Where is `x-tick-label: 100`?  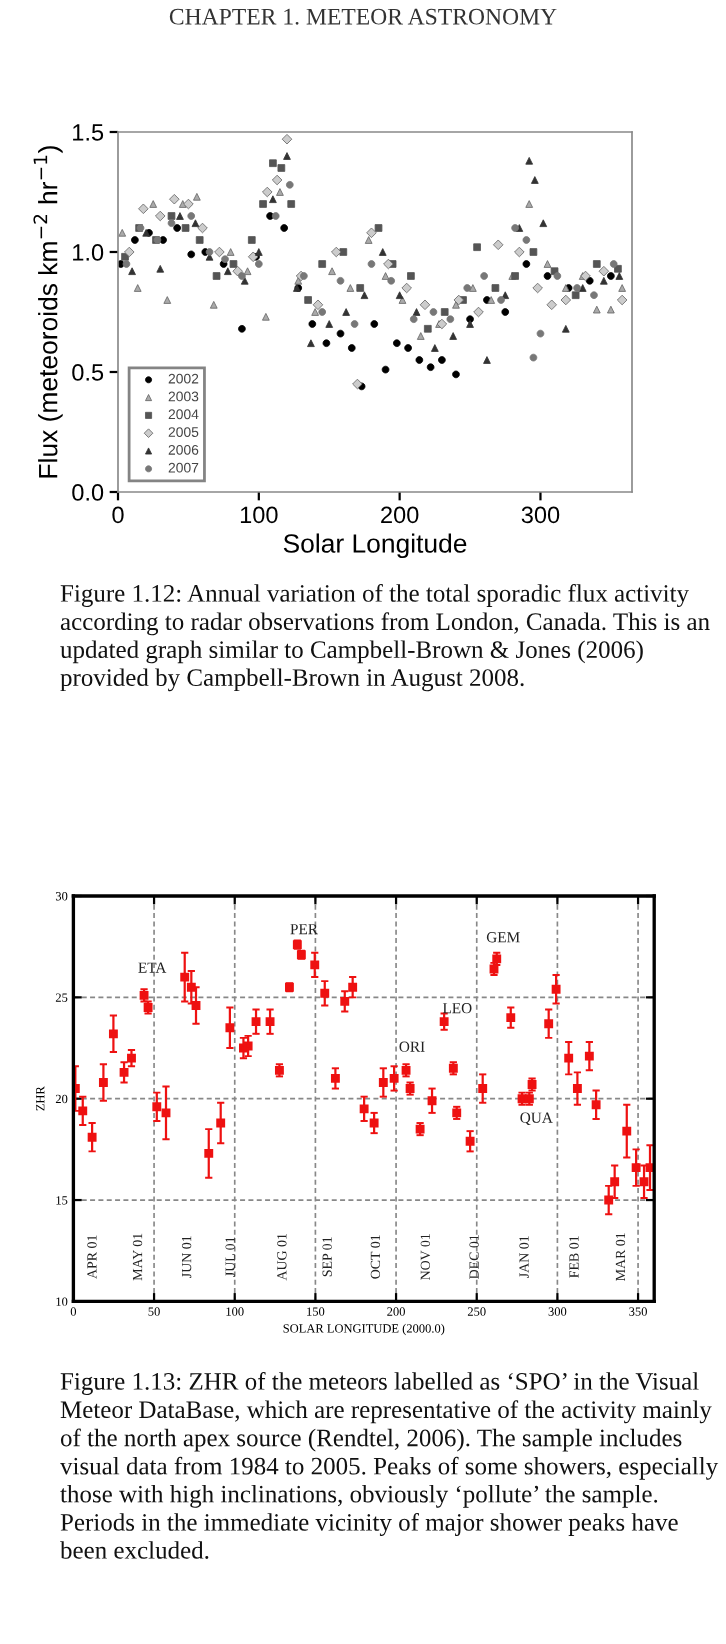
x-tick-label: 100 is located at coordinates (259, 515).